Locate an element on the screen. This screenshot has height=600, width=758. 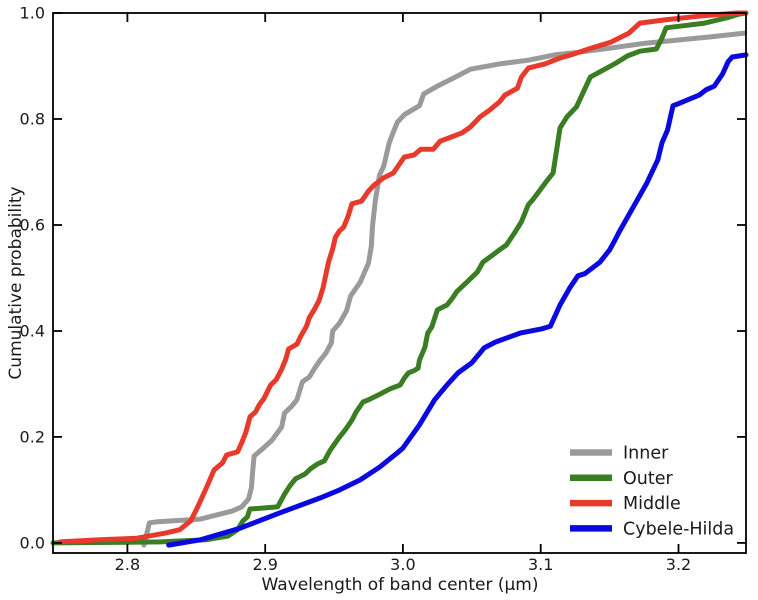
y-tick-label: 0.6 is located at coordinates (32, 225).